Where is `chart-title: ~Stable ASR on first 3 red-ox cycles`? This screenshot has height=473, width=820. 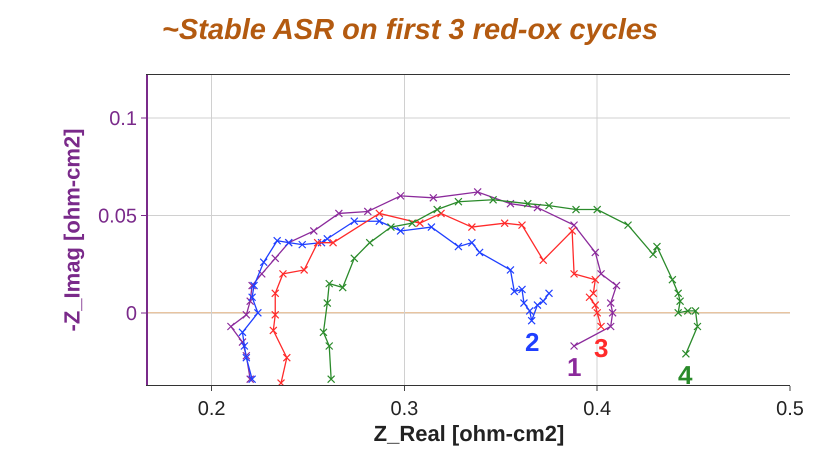 chart-title: ~Stable ASR on first 3 red-ox cycles is located at coordinates (410, 30).